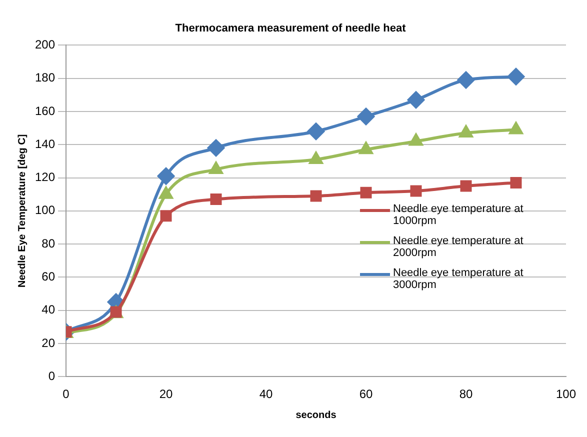 The image size is (587, 437). I want to click on x-tick-label: 40, so click(266, 394).